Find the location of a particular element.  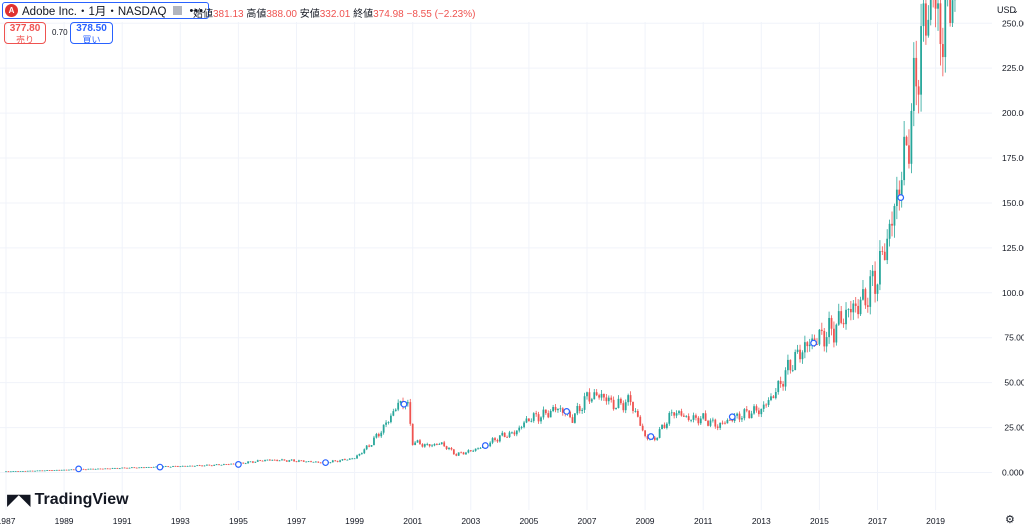

tradingview-logo-text: TradingView is located at coordinates (81, 499).